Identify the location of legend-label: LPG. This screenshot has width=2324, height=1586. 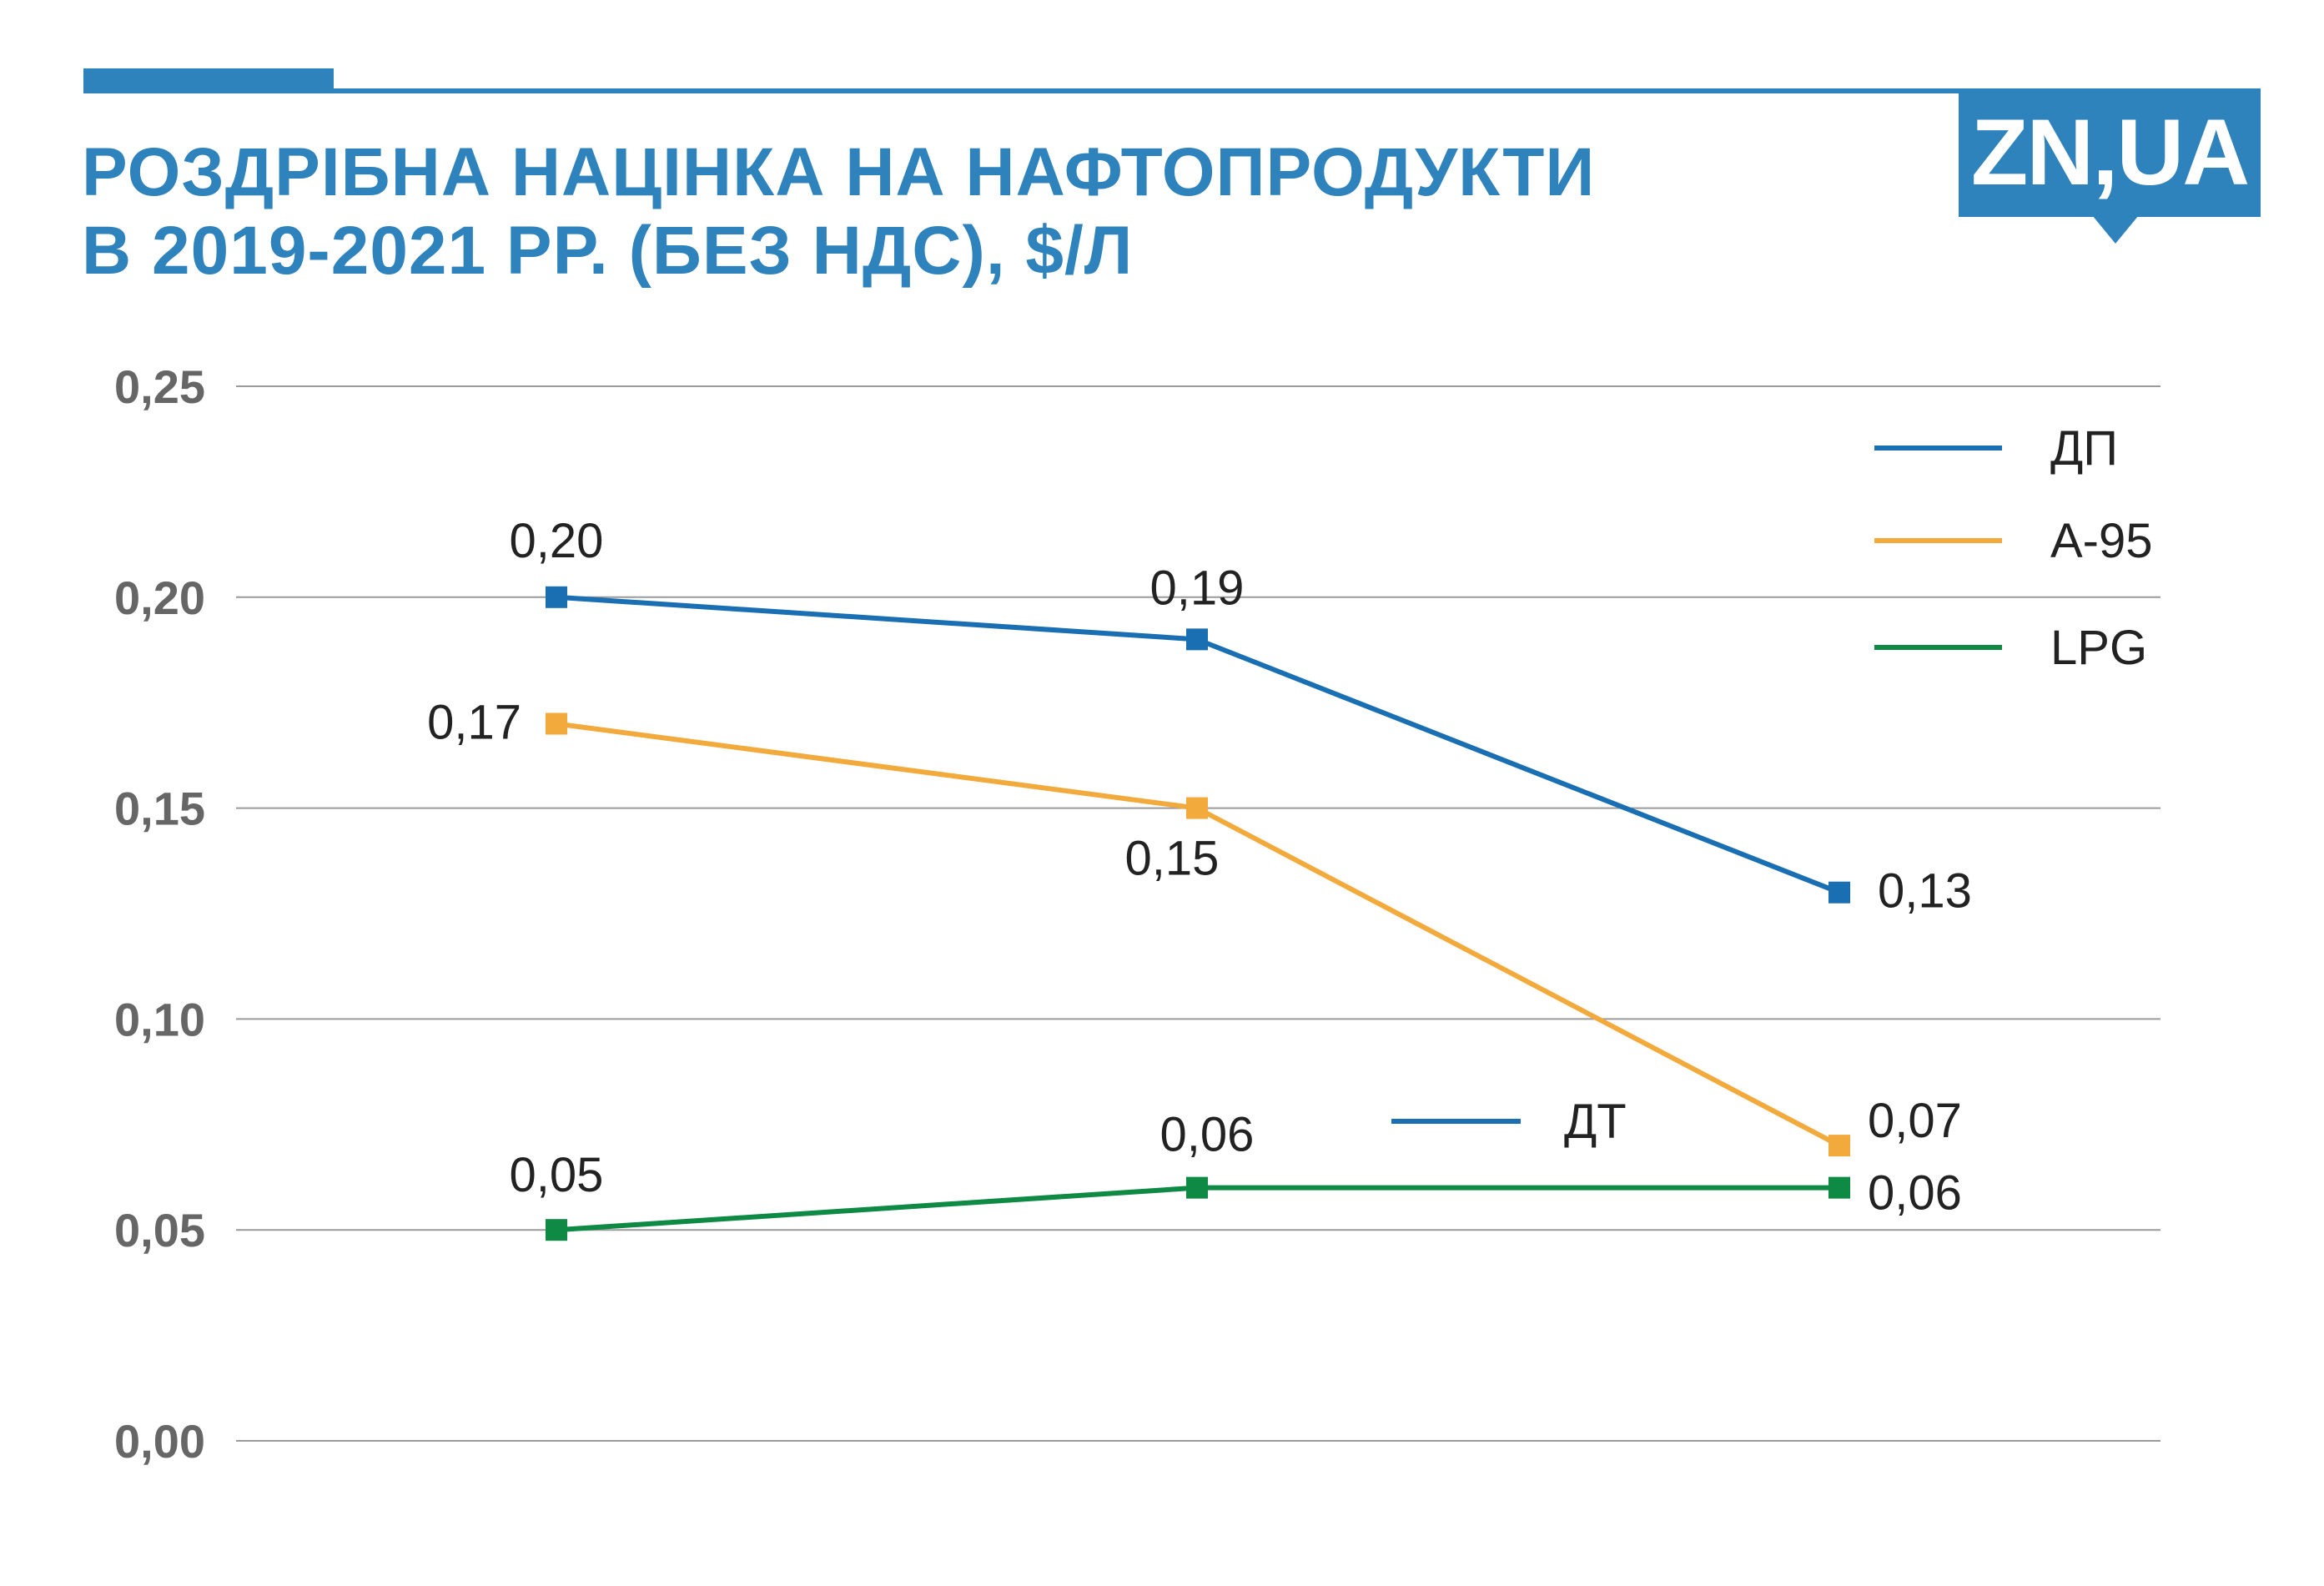
(2098, 648).